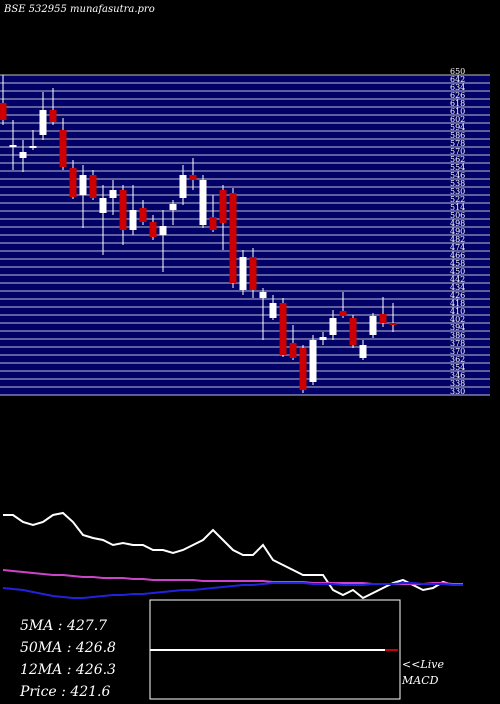 The image size is (500, 704). Describe the element at coordinates (457, 183) in the screenshot. I see `y-tick-label: 538` at that location.